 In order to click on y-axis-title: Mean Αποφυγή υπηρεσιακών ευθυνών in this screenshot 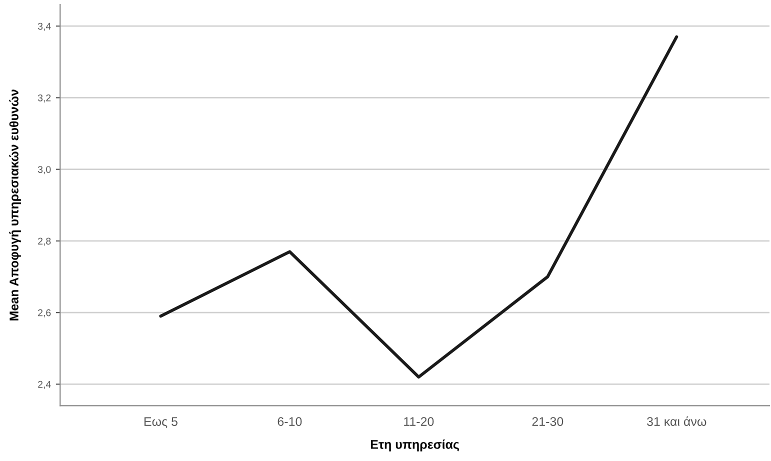, I will do `click(15, 205)`.